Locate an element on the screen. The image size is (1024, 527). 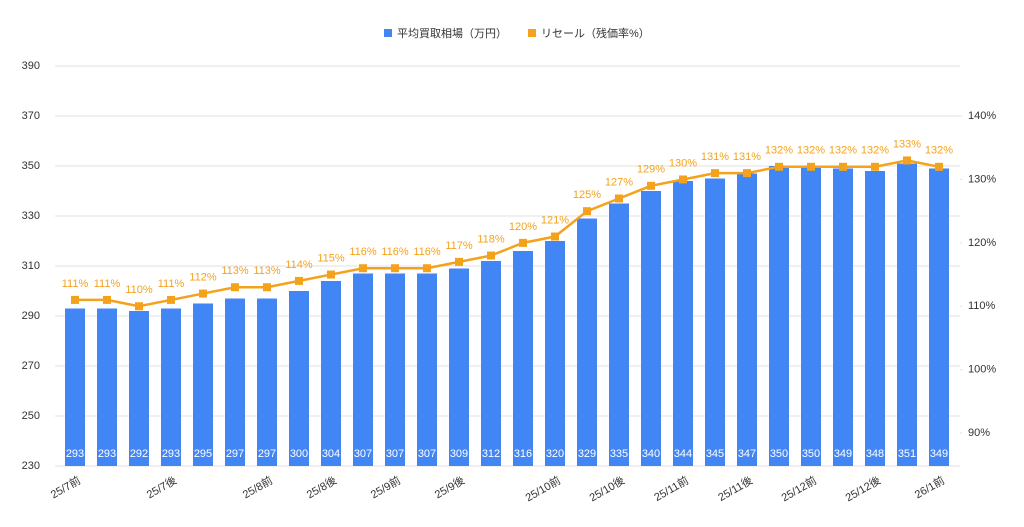
line-value-label: 133% is located at coordinates (907, 144).